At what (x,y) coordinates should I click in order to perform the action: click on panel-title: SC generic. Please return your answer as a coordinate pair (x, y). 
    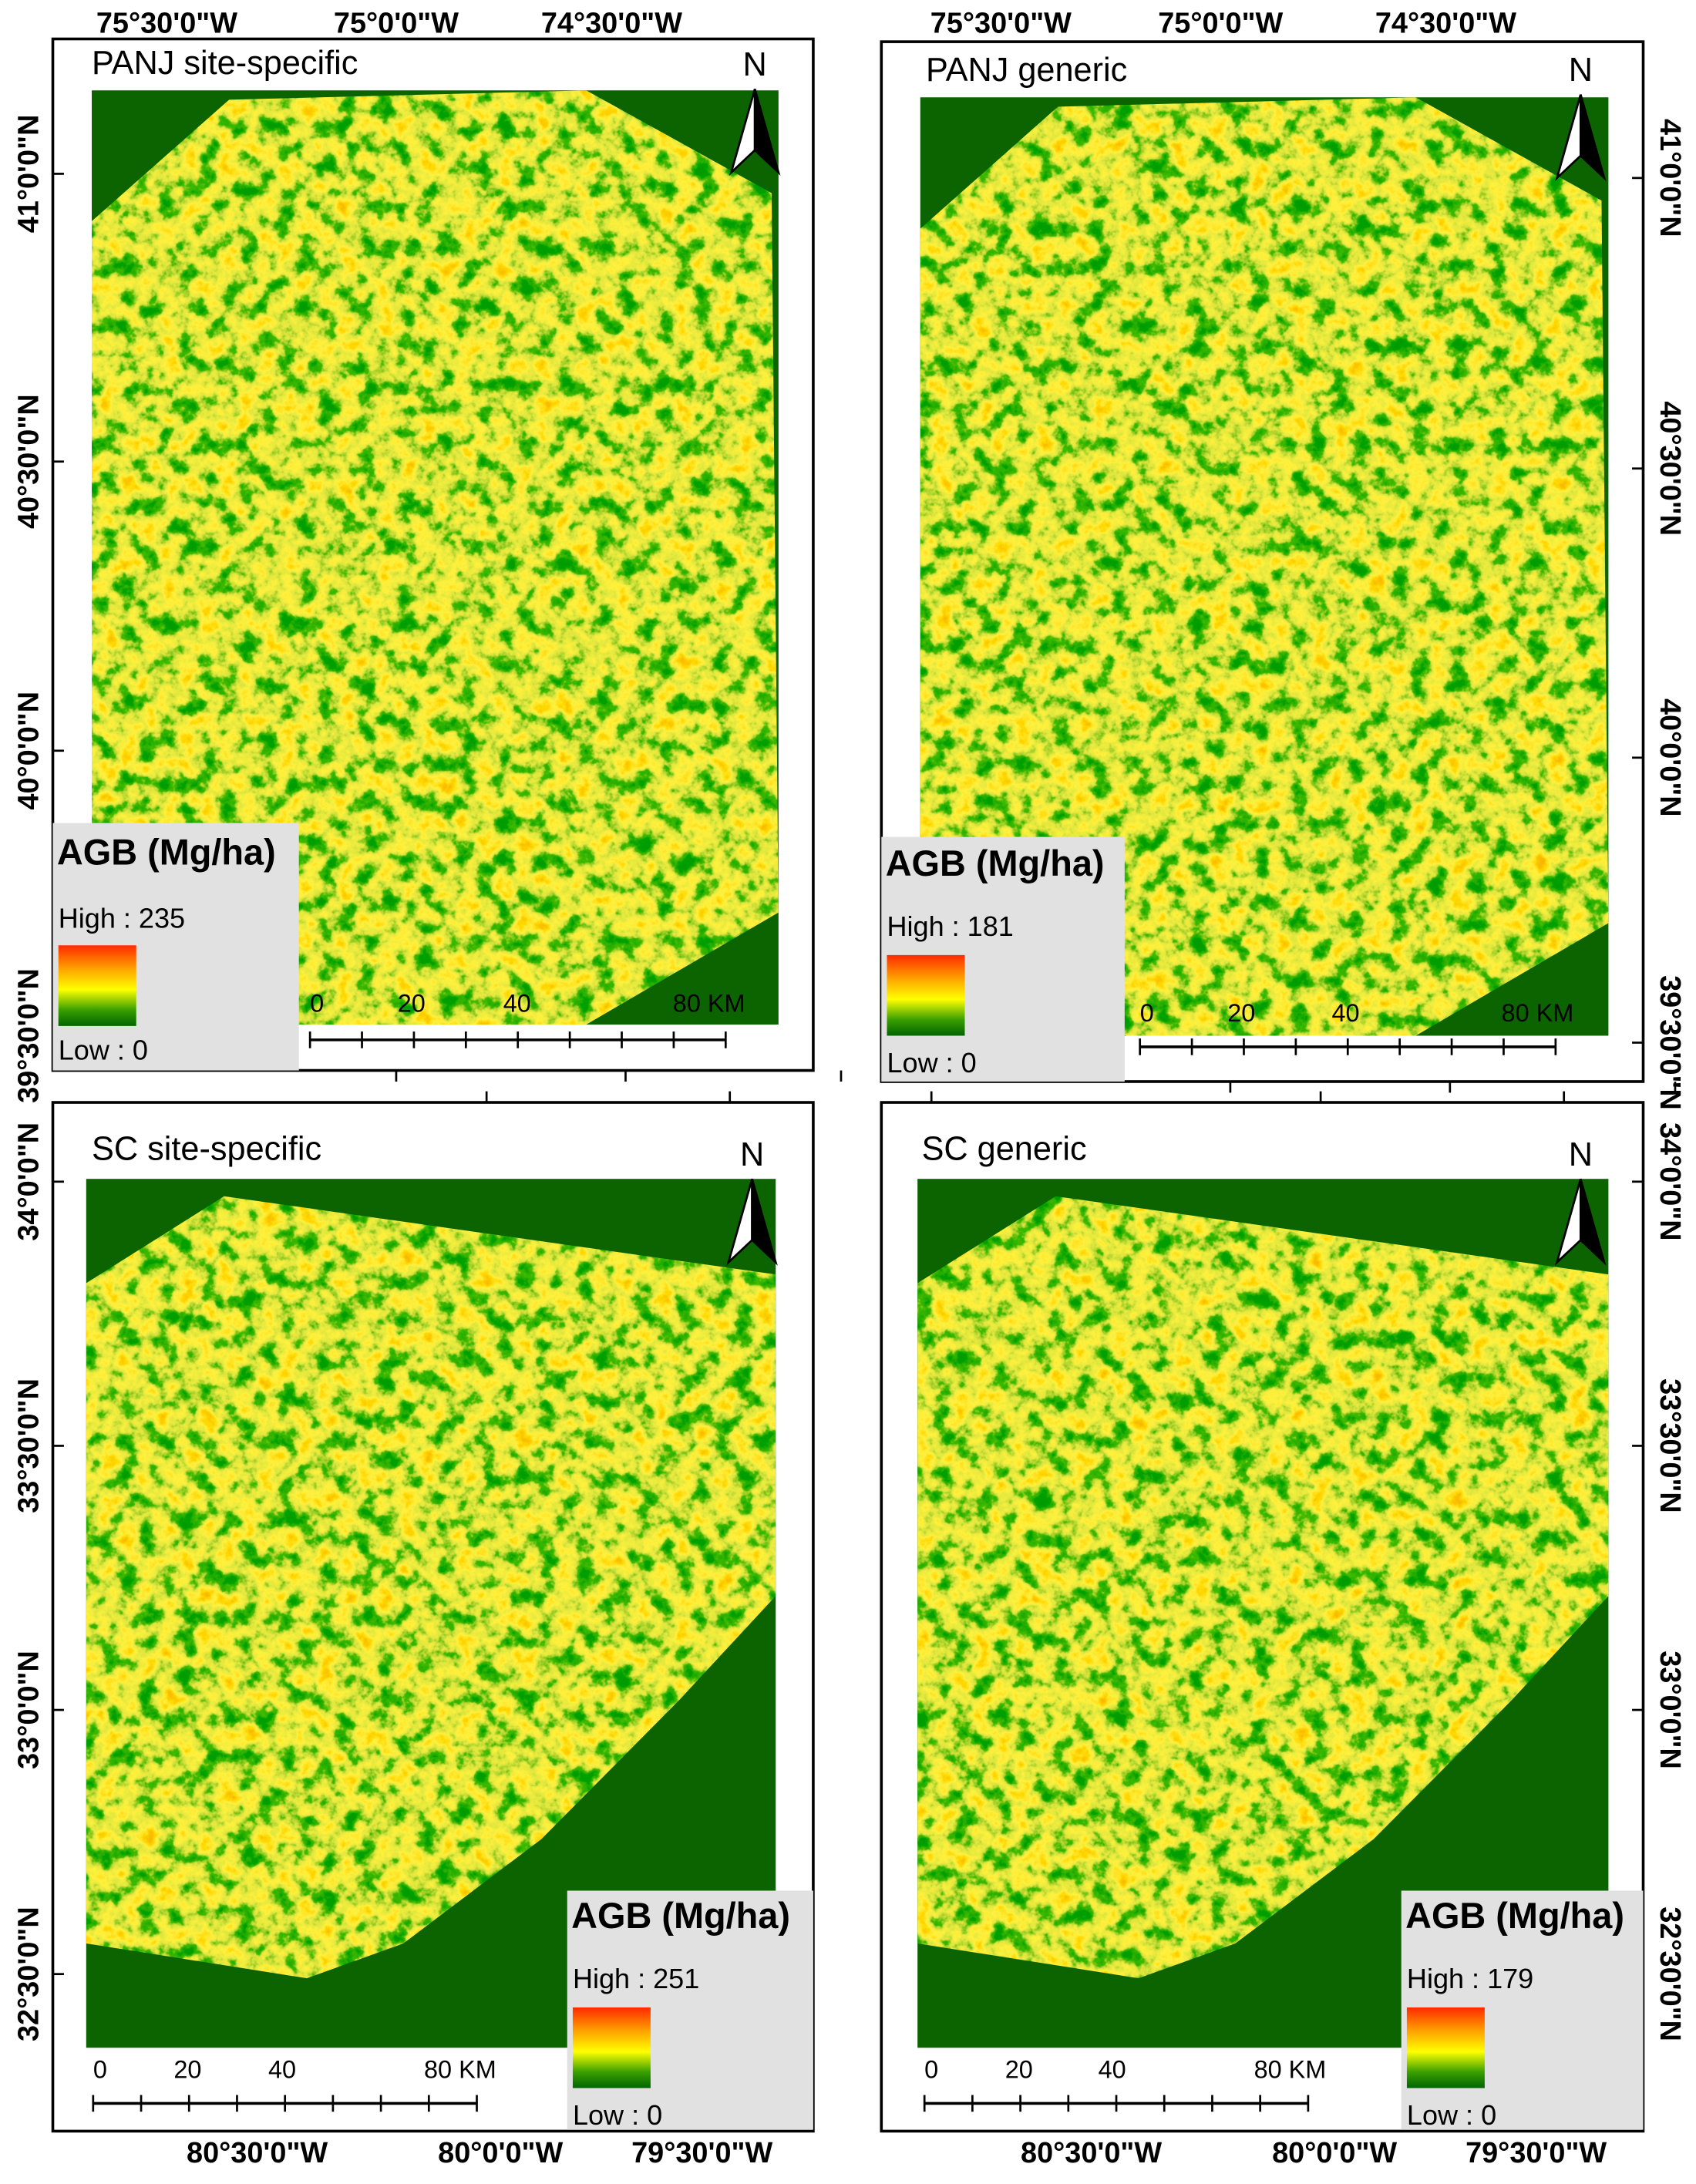
    Looking at the image, I should click on (1005, 1149).